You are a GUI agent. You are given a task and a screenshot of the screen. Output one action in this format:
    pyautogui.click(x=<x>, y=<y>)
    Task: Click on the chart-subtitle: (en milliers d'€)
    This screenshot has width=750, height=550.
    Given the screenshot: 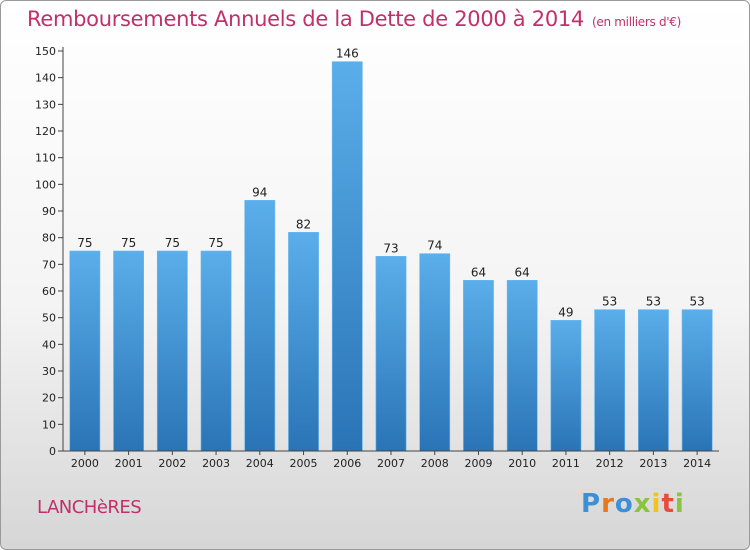 What is the action you would take?
    pyautogui.click(x=637, y=22)
    